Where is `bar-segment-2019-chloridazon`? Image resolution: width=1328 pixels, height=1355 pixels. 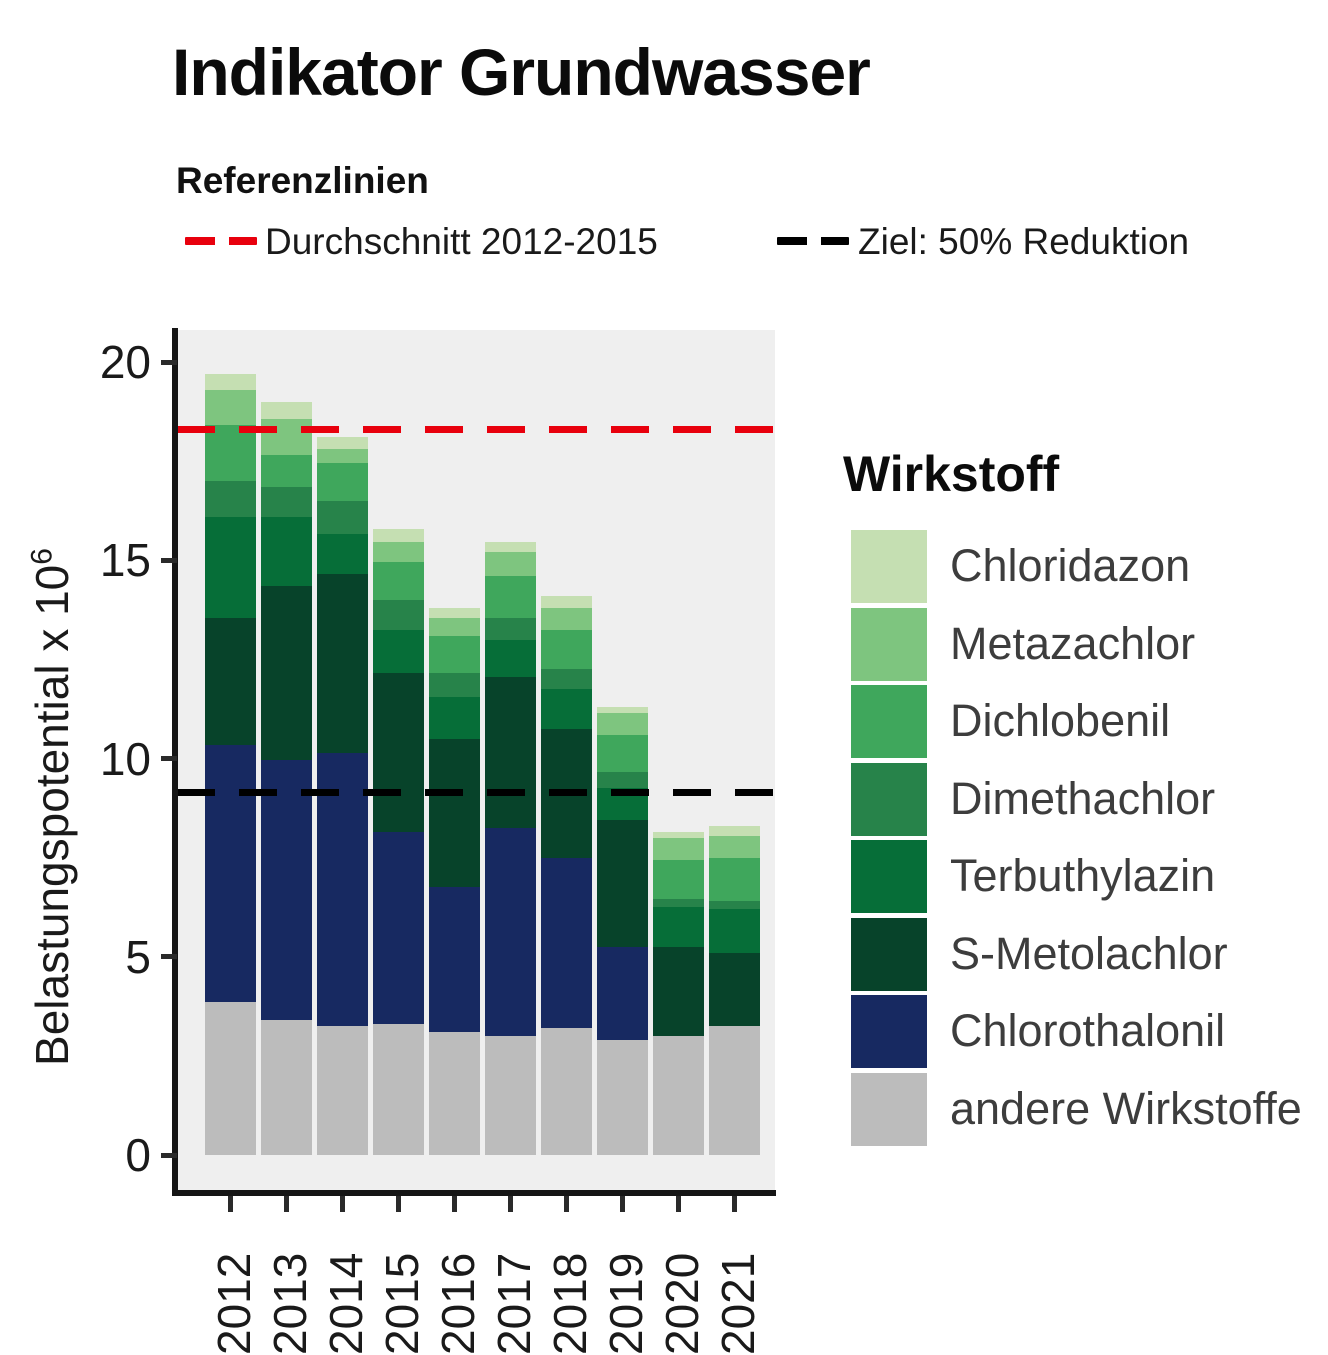 bar-segment-2019-chloridazon is located at coordinates (623, 709).